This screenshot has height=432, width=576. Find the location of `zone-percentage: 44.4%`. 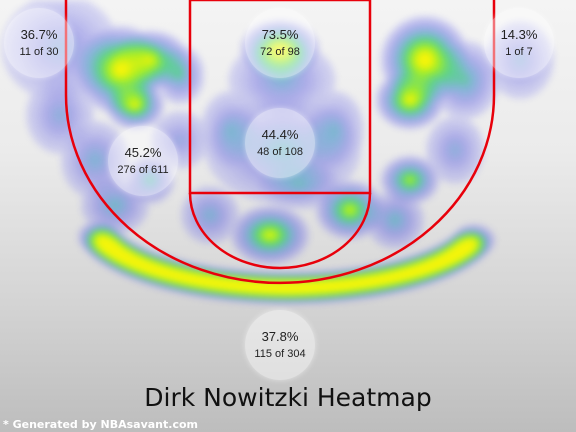

zone-percentage: 44.4% is located at coordinates (280, 134).